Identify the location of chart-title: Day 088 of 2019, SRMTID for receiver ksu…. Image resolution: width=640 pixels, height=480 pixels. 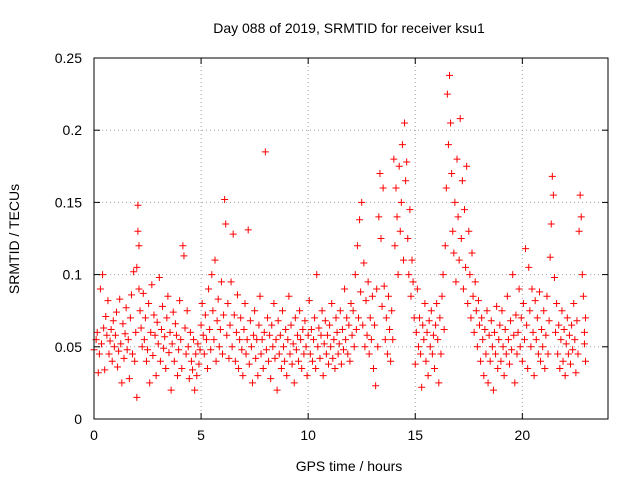
(349, 28).